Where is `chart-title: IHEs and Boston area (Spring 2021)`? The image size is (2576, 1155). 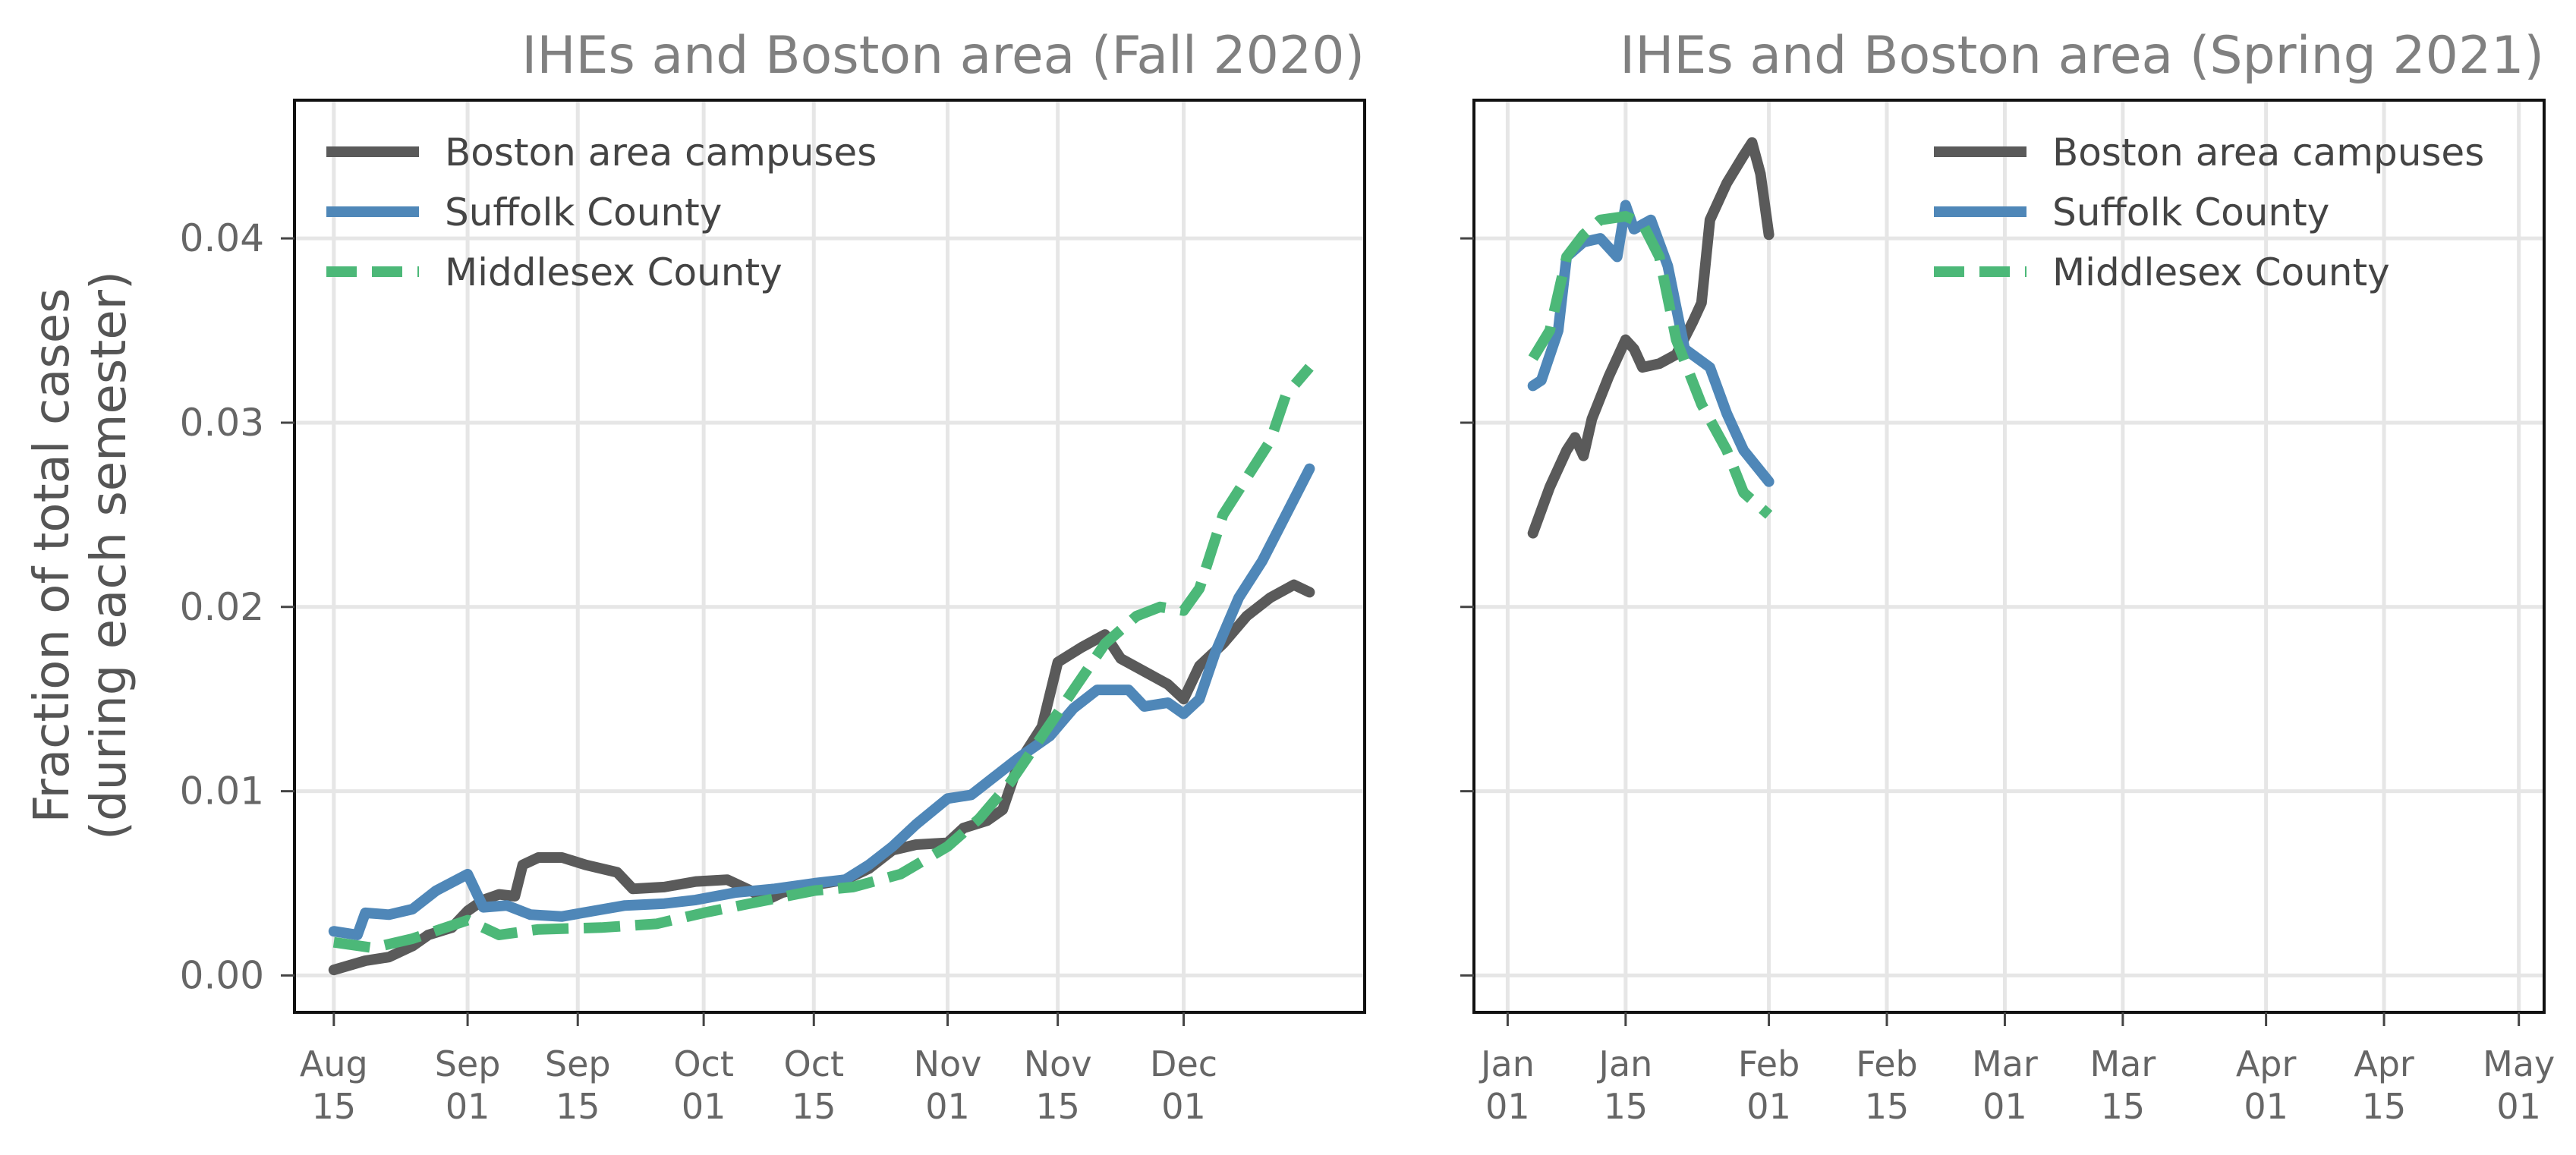 chart-title: IHEs and Boston area (Spring 2021) is located at coordinates (2082, 56).